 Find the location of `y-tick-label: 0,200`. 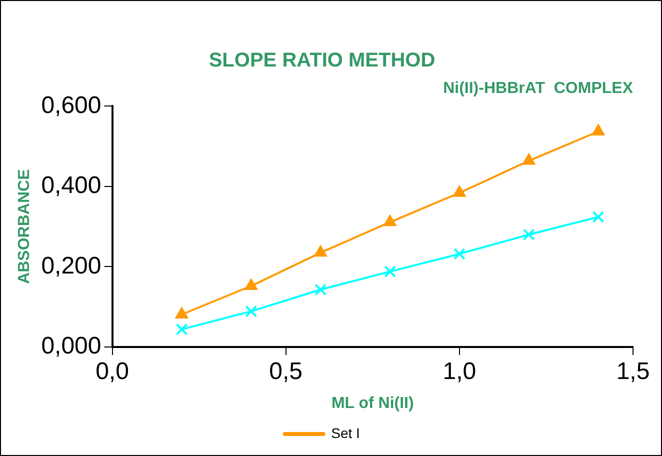

y-tick-label: 0,200 is located at coordinates (71, 266).